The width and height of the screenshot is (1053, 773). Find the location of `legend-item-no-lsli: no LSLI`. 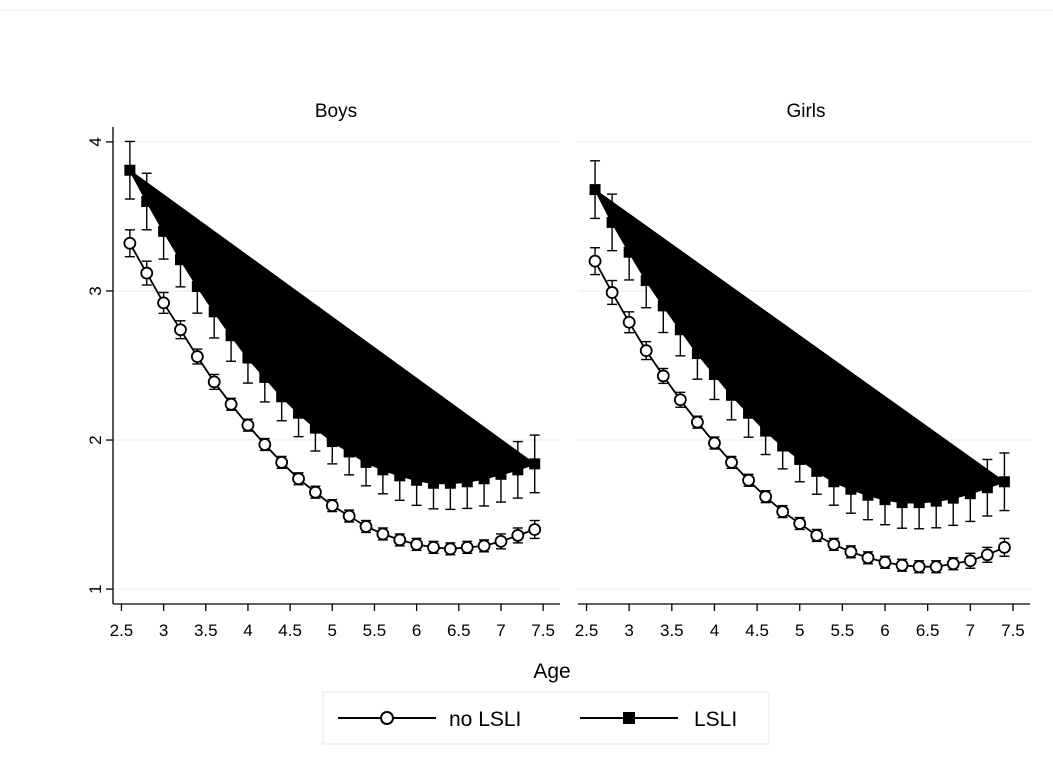

legend-item-no-lsli: no LSLI is located at coordinates (429, 719).